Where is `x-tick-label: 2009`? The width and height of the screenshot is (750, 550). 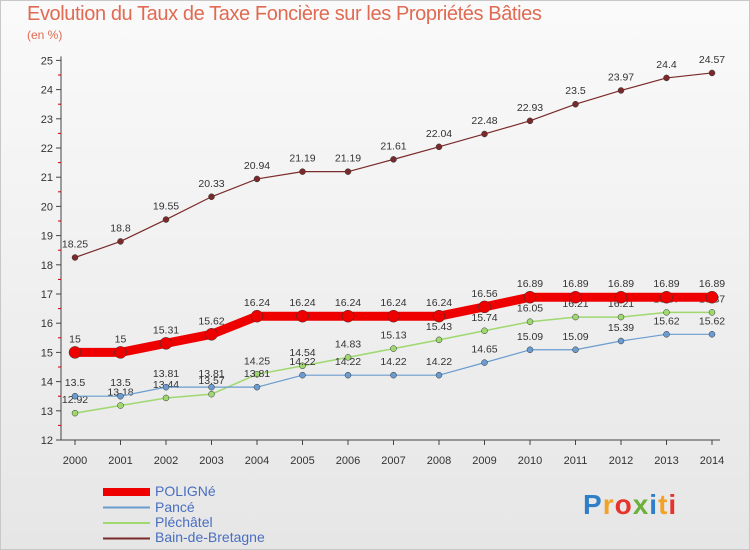 x-tick-label: 2009 is located at coordinates (484, 461).